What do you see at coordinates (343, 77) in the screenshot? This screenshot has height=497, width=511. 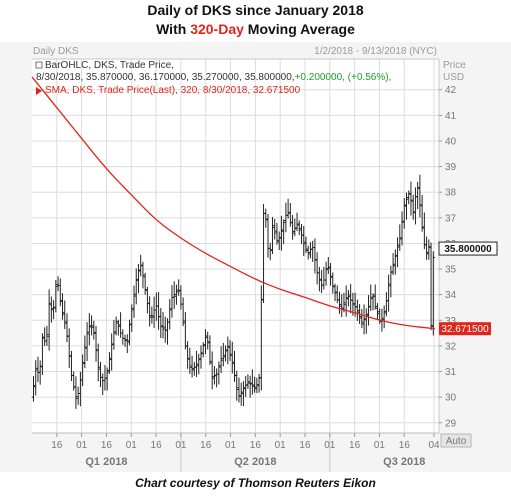 I see `ohlc-legend-change: +0.200000, (+0.56%),` at bounding box center [343, 77].